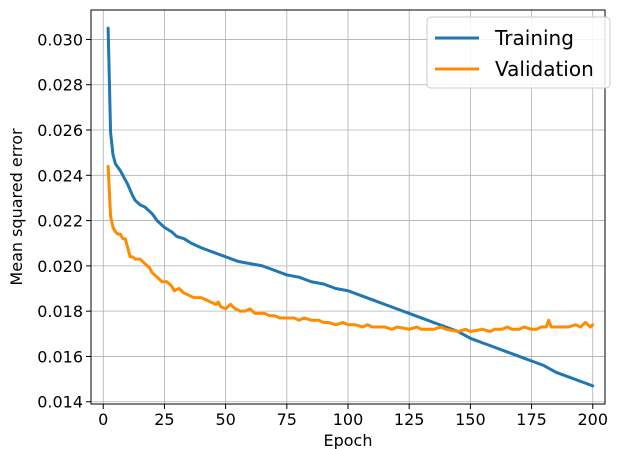  What do you see at coordinates (60, 402) in the screenshot?
I see `y-tick-label: 0.014` at bounding box center [60, 402].